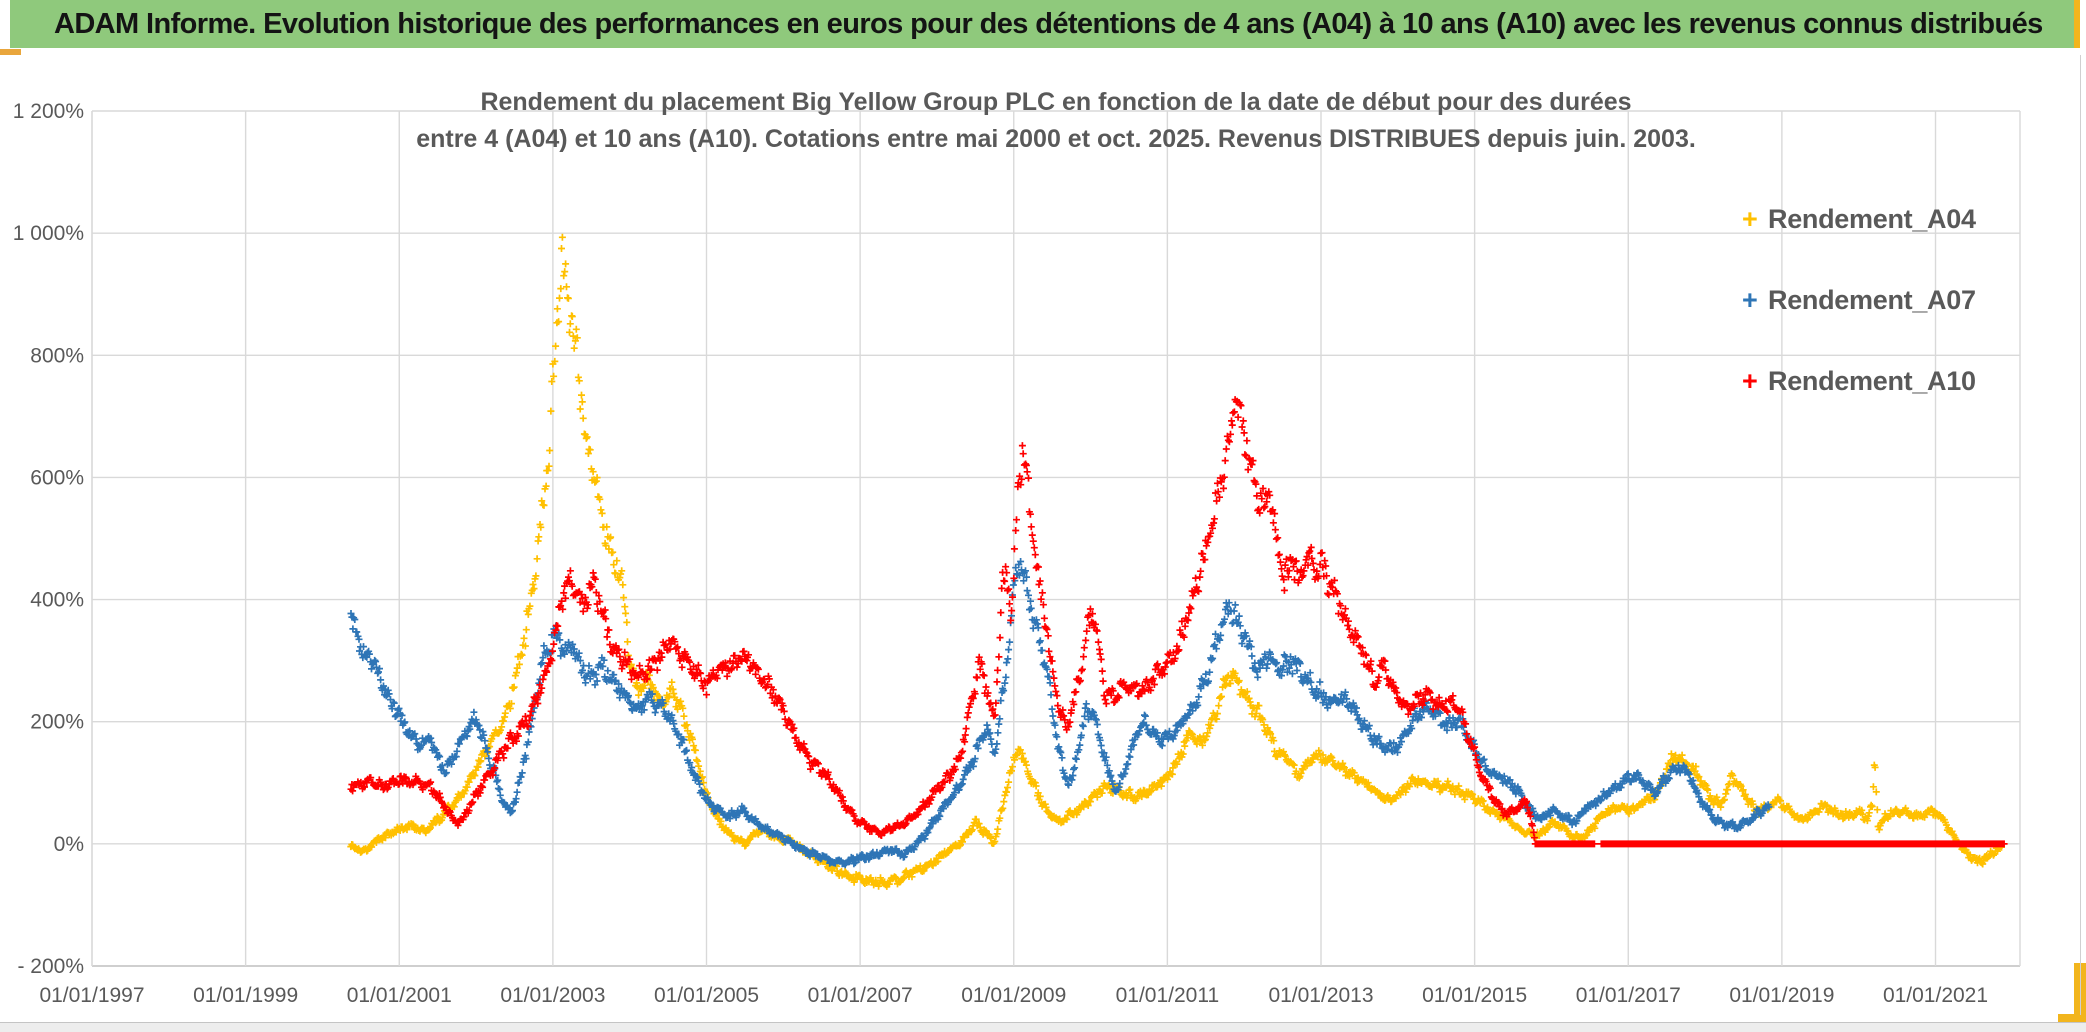 This screenshot has height=1032, width=2086. Describe the element at coordinates (1474, 995) in the screenshot. I see `x-tick-label: 01/01/2015` at that location.